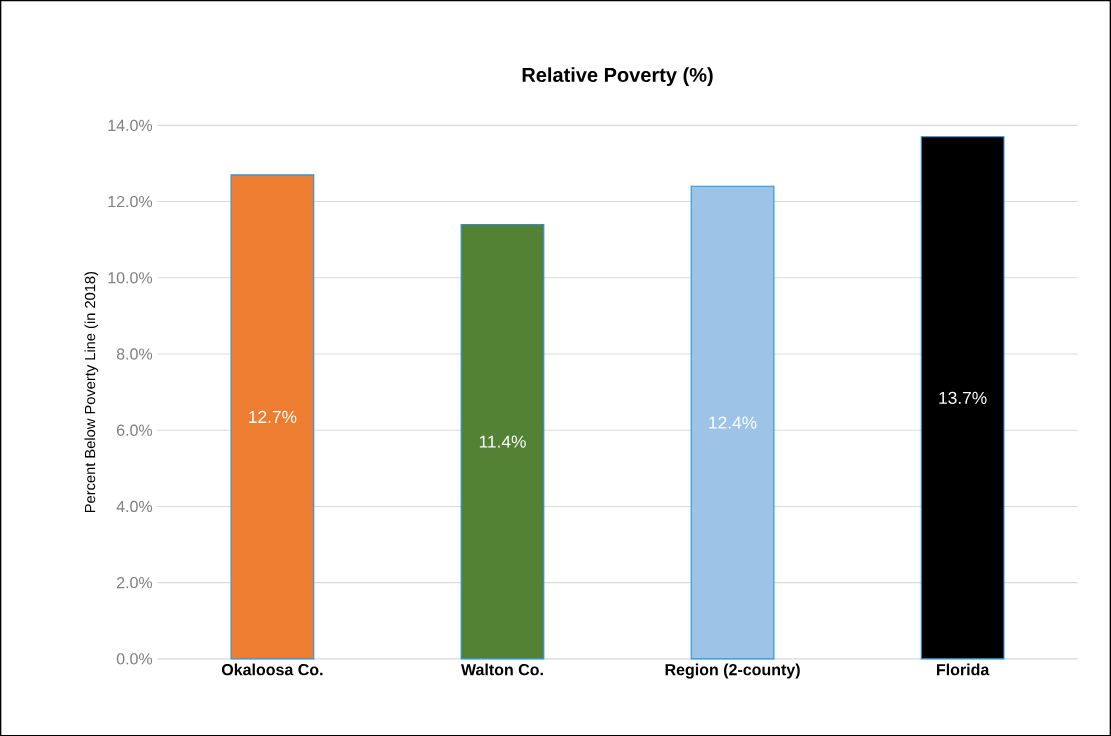 Image resolution: width=1111 pixels, height=736 pixels. Describe the element at coordinates (502, 441) in the screenshot. I see `data-label: 11.4%` at that location.